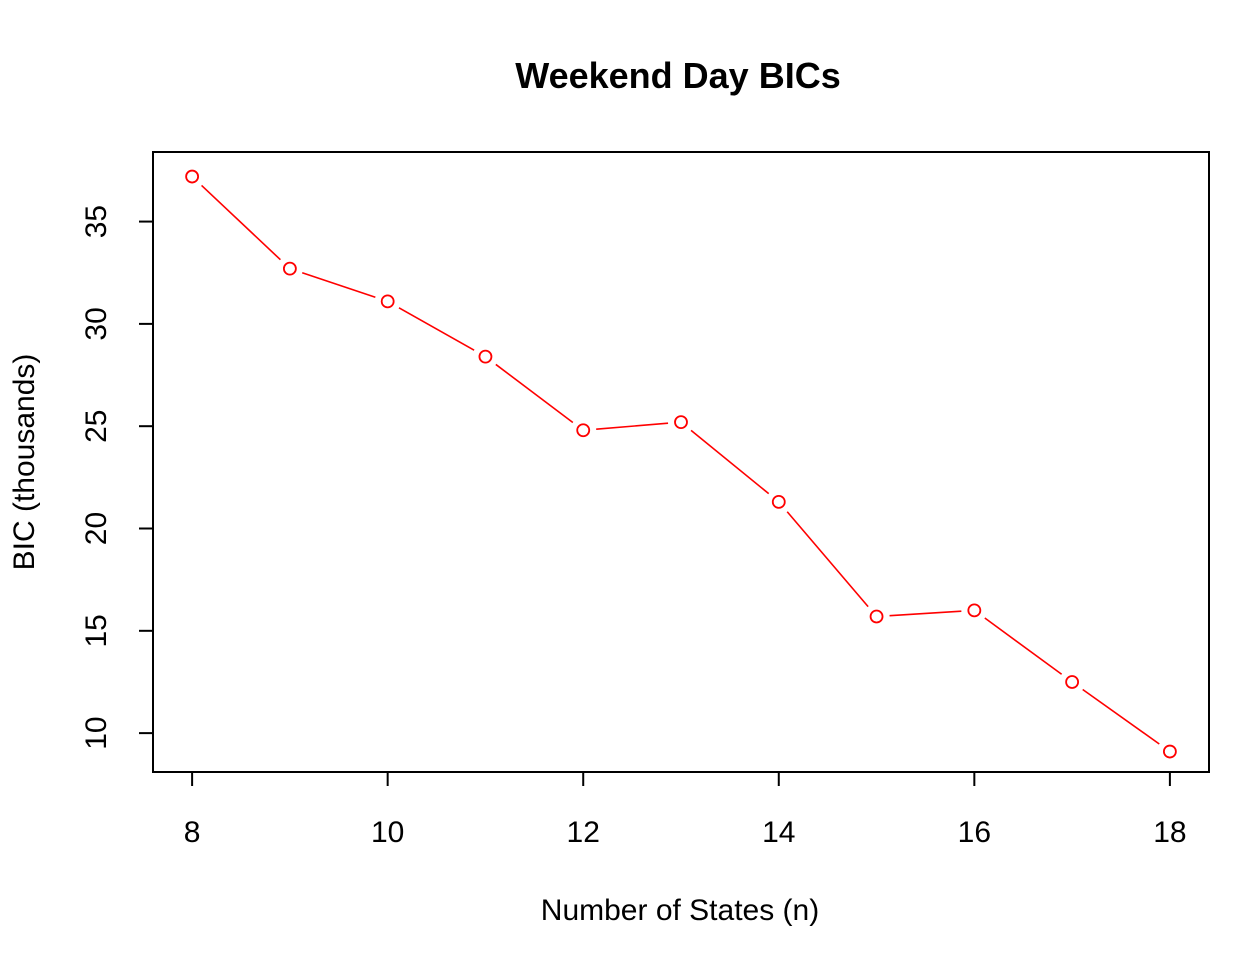 The height and width of the screenshot is (961, 1259). What do you see at coordinates (1169, 832) in the screenshot?
I see `x-tick-label: 18` at bounding box center [1169, 832].